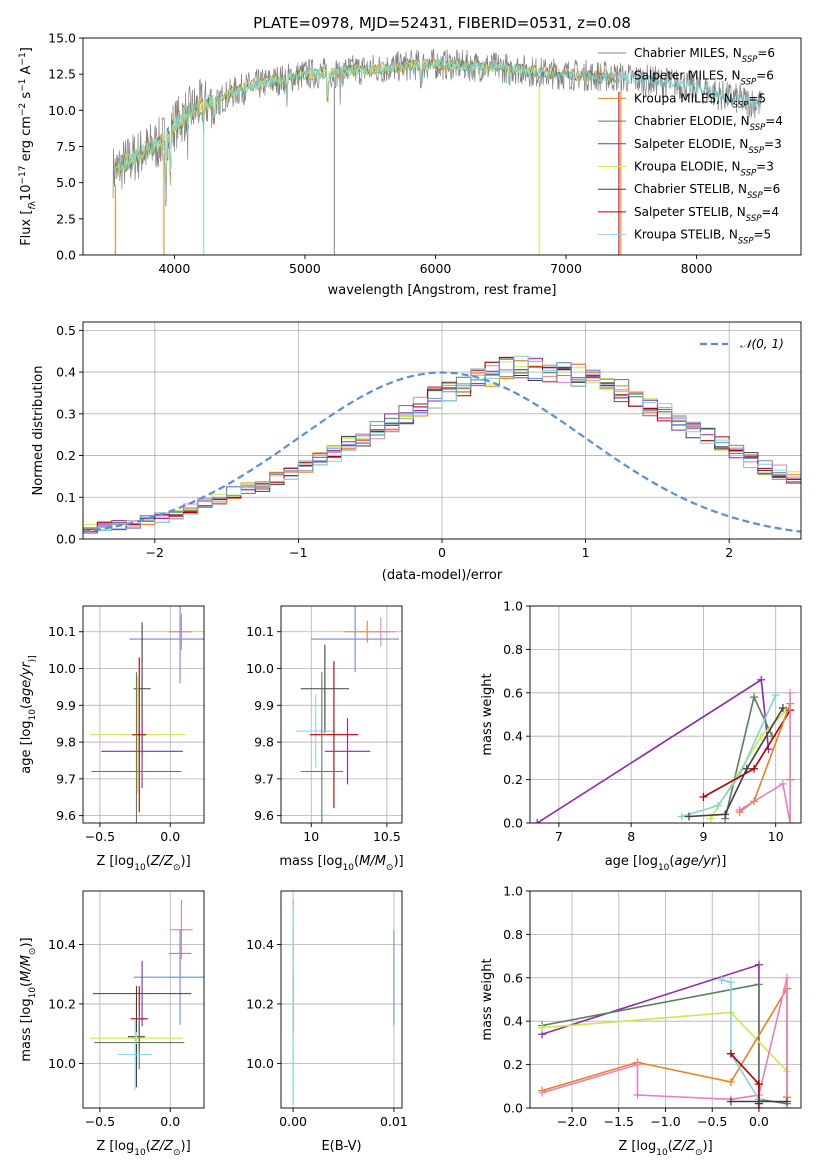  What do you see at coordinates (670, 1146) in the screenshot?
I see `weight_vs_Z-xlabel-part: (` at bounding box center [670, 1146].